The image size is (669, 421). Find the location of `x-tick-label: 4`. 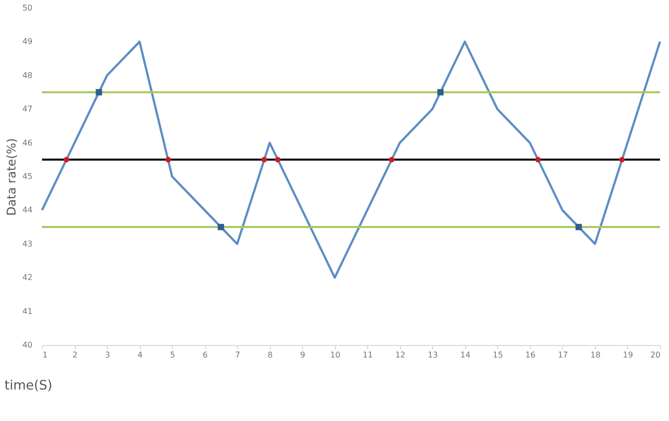

x-tick-label: 4 is located at coordinates (140, 355).